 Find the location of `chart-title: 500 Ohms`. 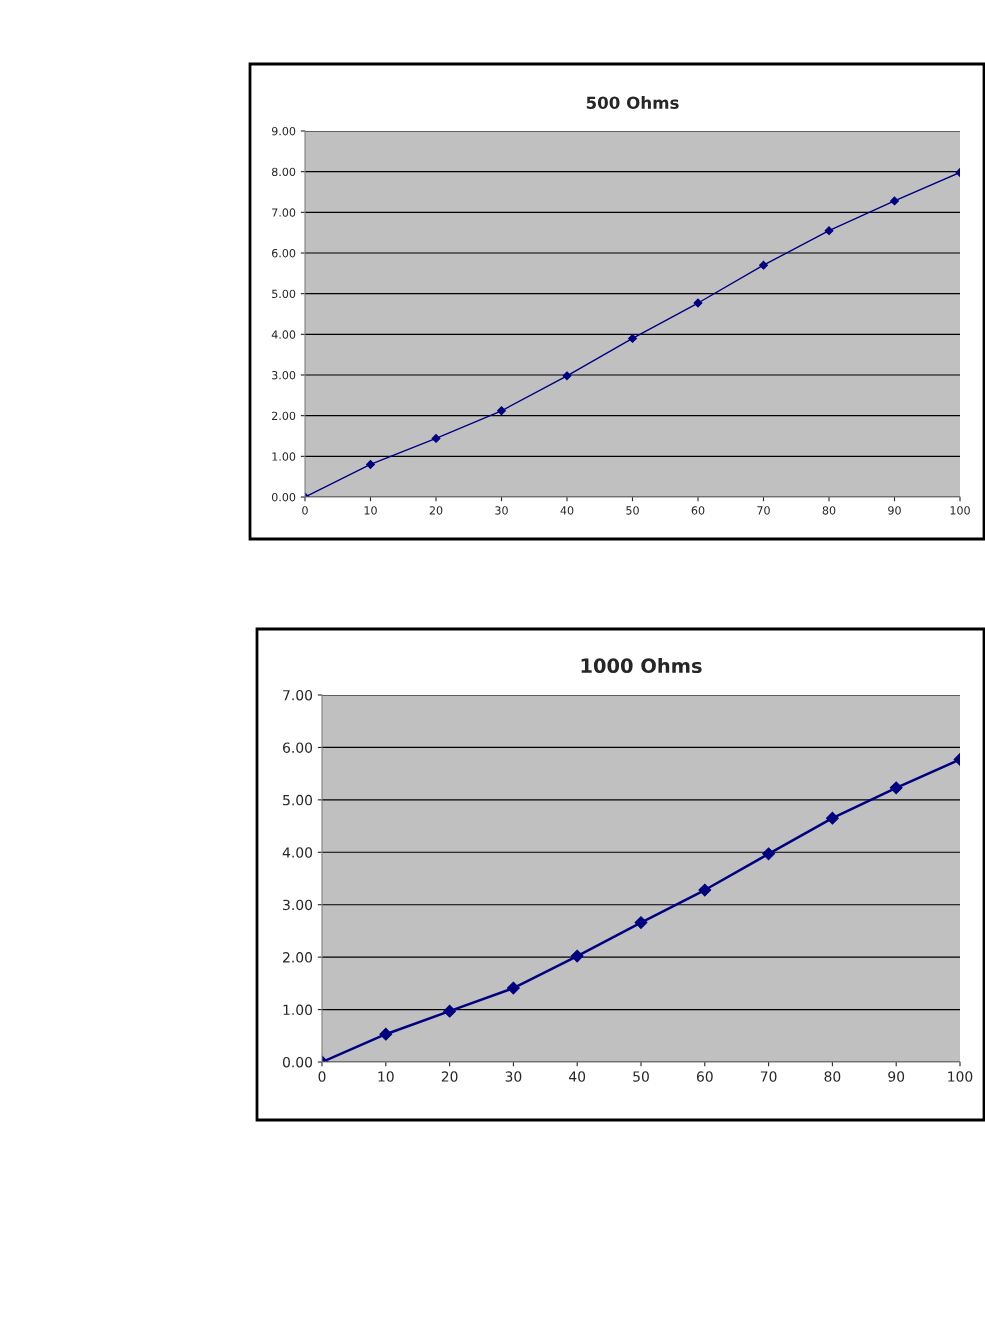

chart-title: 500 Ohms is located at coordinates (632, 103).